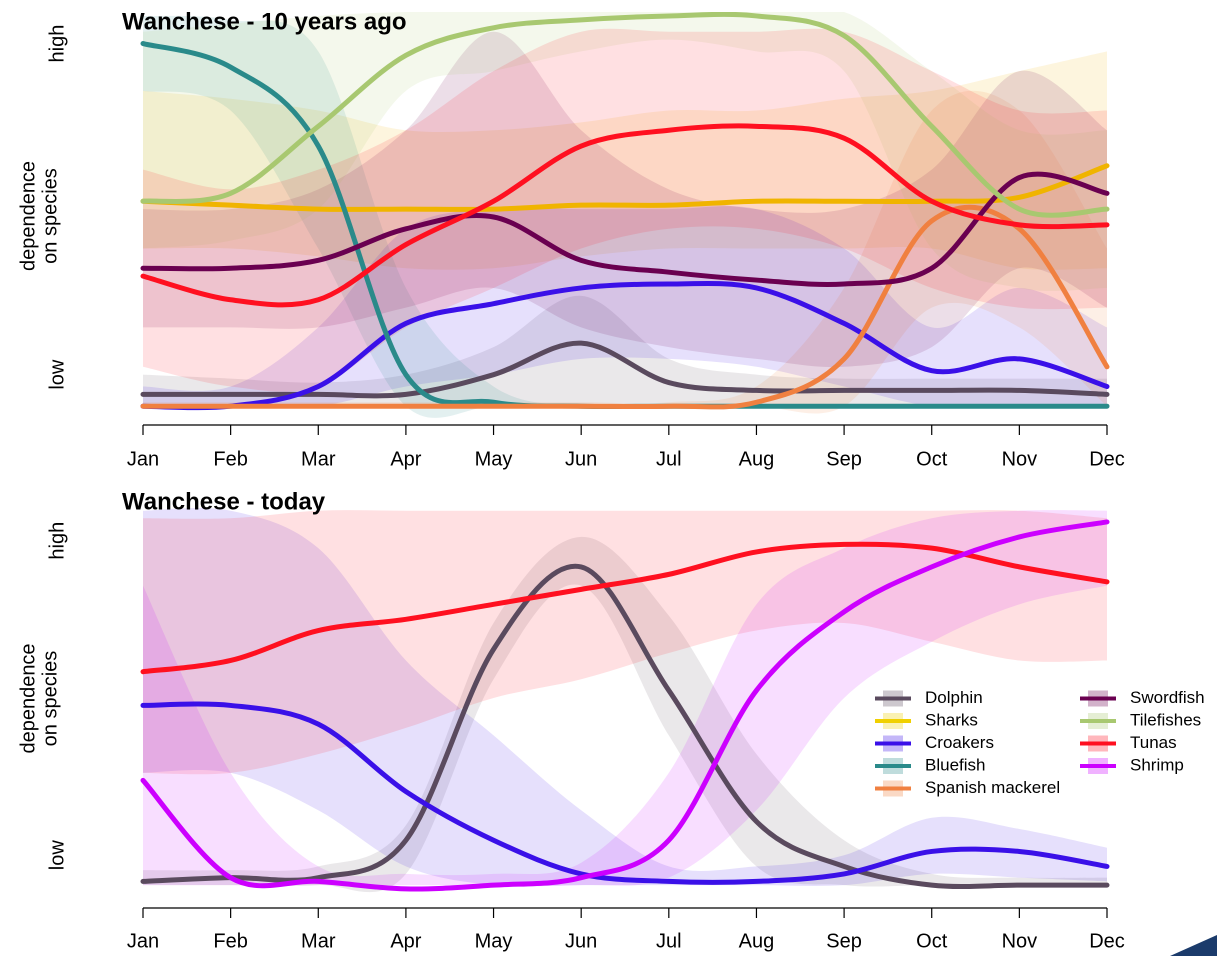  I want to click on legend-label: Swordfish, so click(1167, 697).